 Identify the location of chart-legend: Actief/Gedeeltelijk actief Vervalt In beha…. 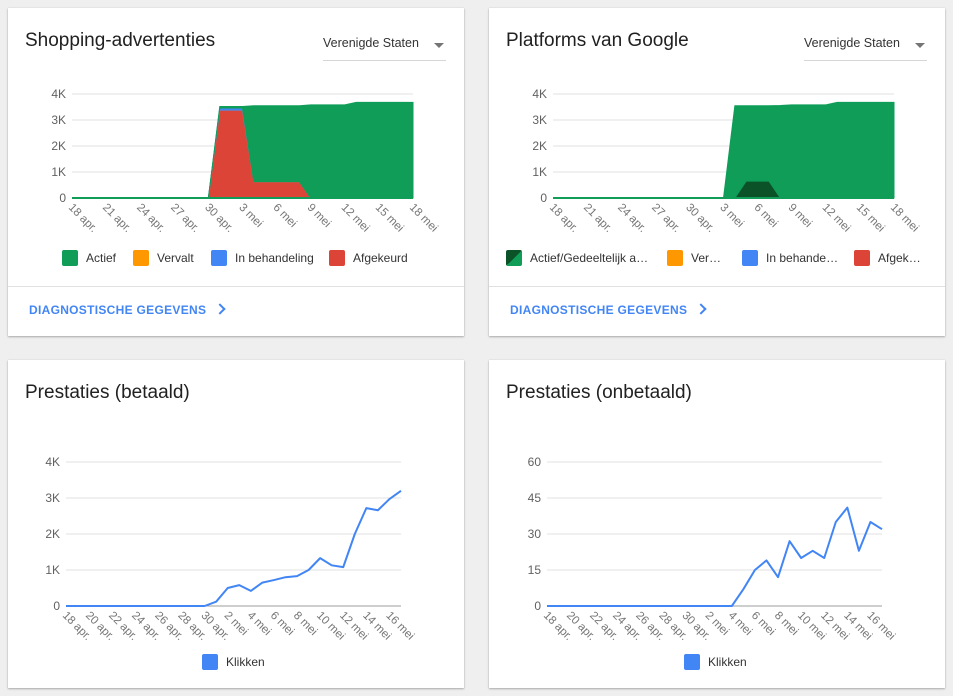
(717, 258).